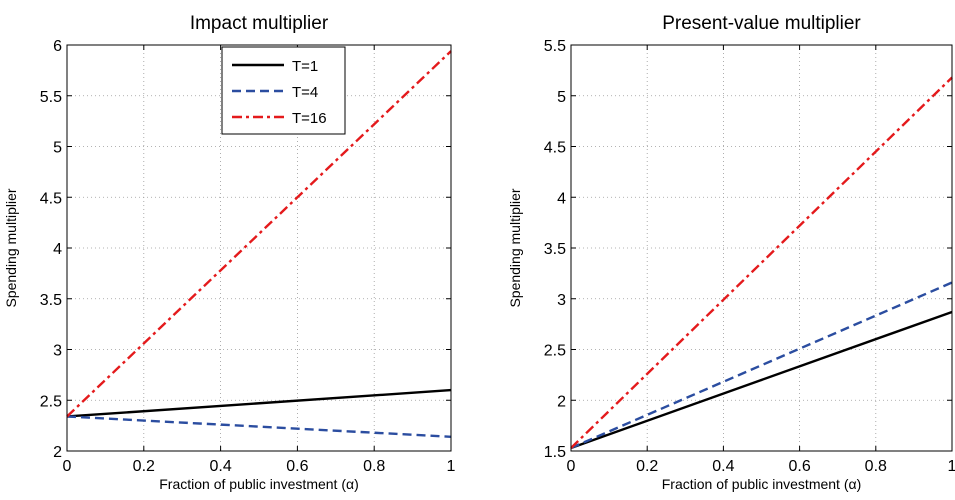  I want to click on legend-label: T=1, so click(305, 66).